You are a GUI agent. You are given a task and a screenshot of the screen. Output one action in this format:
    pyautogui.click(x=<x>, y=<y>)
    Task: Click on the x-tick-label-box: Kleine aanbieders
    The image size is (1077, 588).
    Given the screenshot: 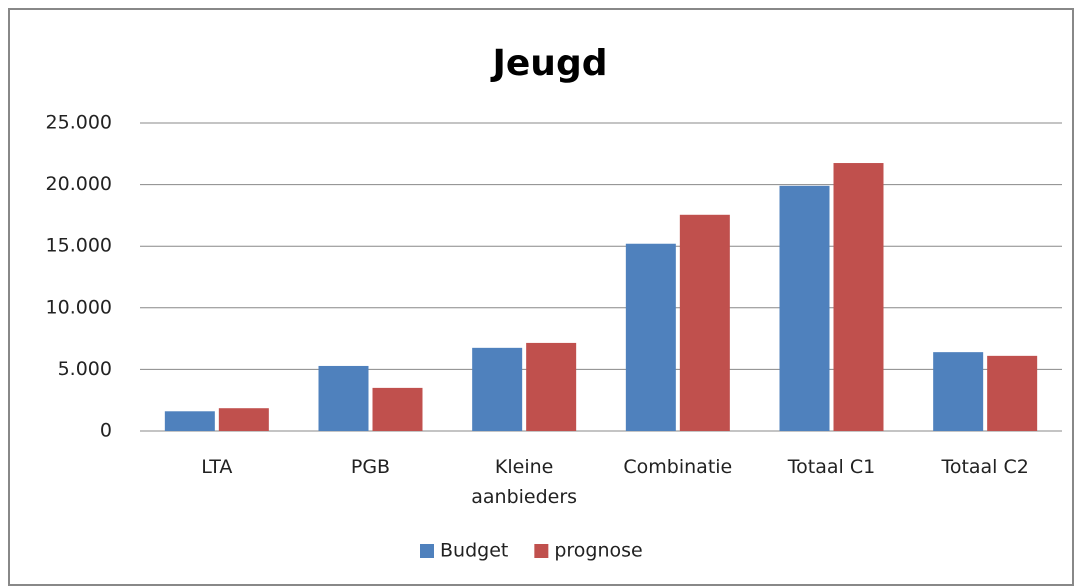 What is the action you would take?
    pyautogui.click(x=524, y=482)
    